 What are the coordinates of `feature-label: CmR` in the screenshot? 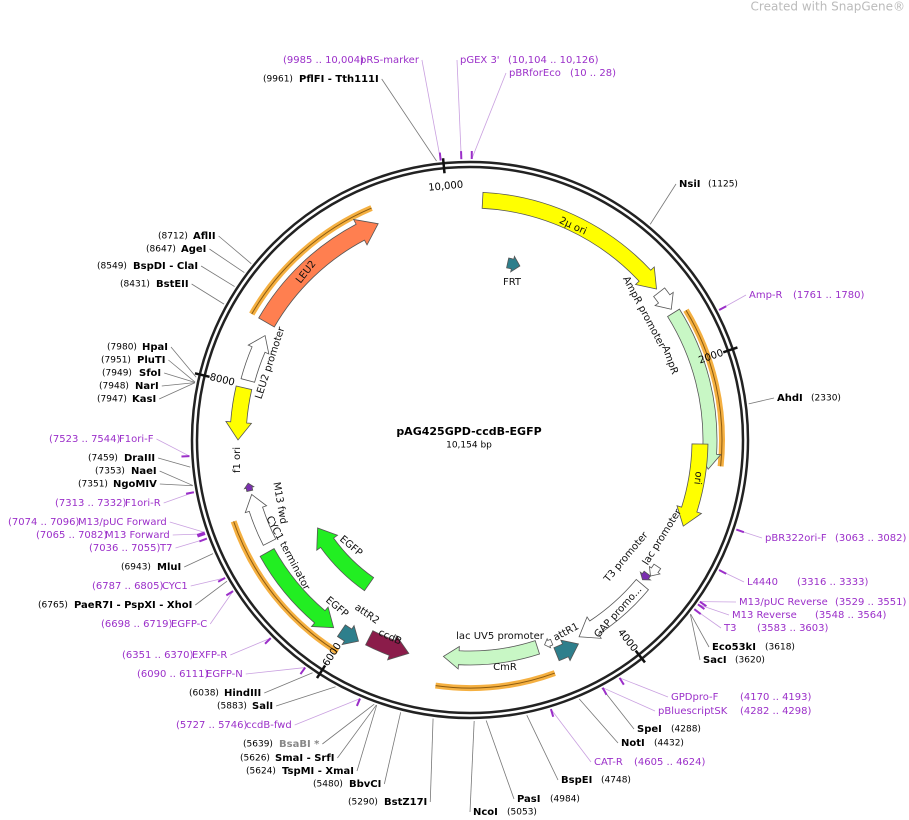 It's located at (505, 667).